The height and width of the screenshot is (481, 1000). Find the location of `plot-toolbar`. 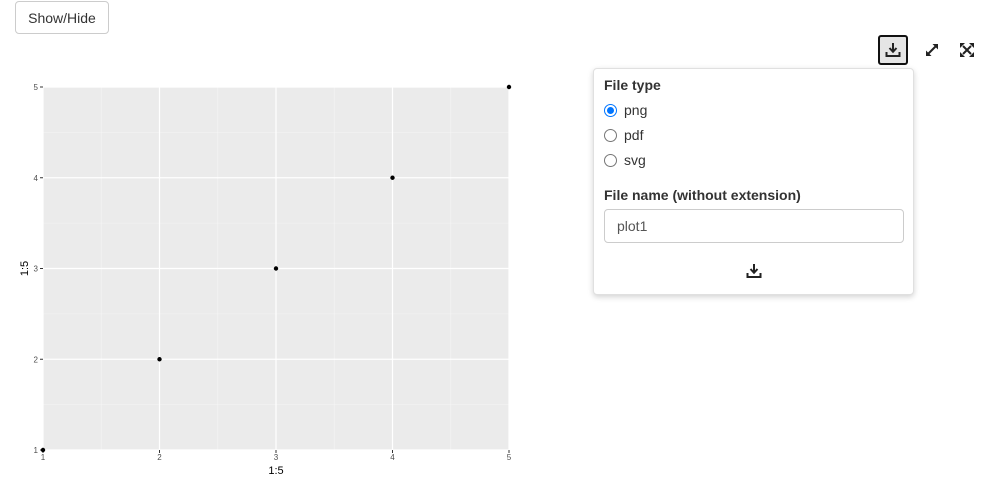

plot-toolbar is located at coordinates (929, 50).